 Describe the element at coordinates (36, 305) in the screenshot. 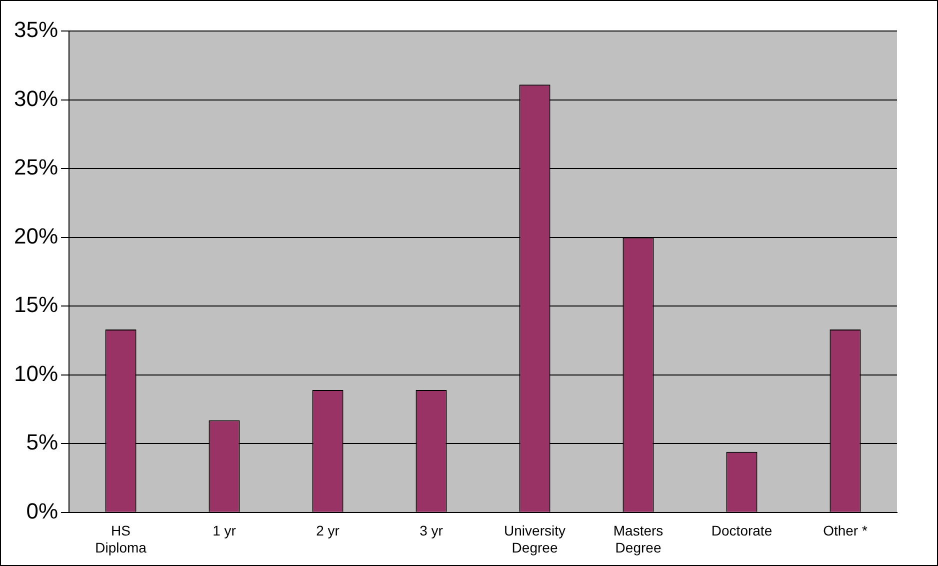

I see `y-tick-label: 15%` at that location.